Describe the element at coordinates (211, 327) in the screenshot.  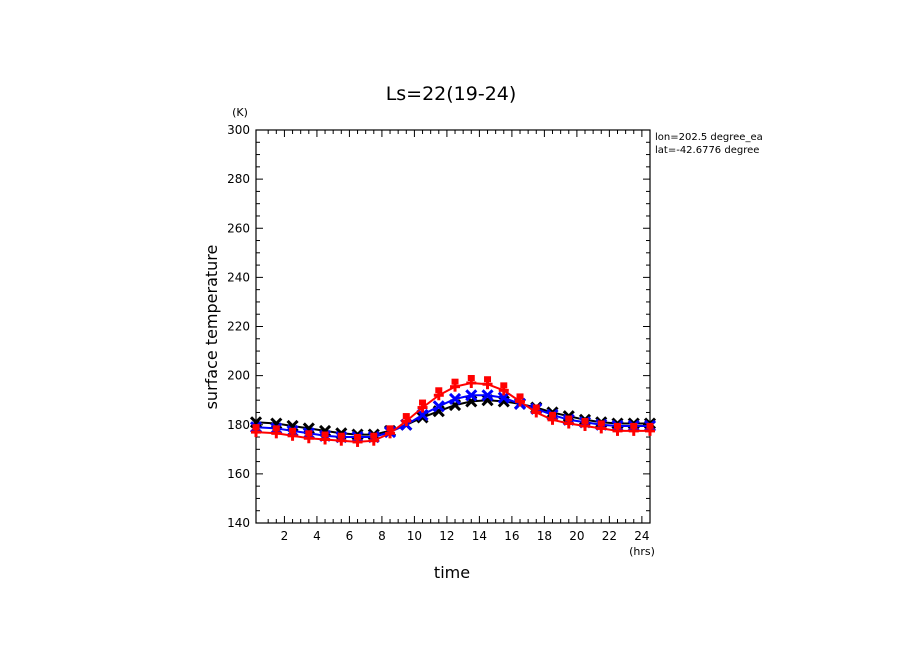
I see `y-axis-label: surface temperature` at that location.